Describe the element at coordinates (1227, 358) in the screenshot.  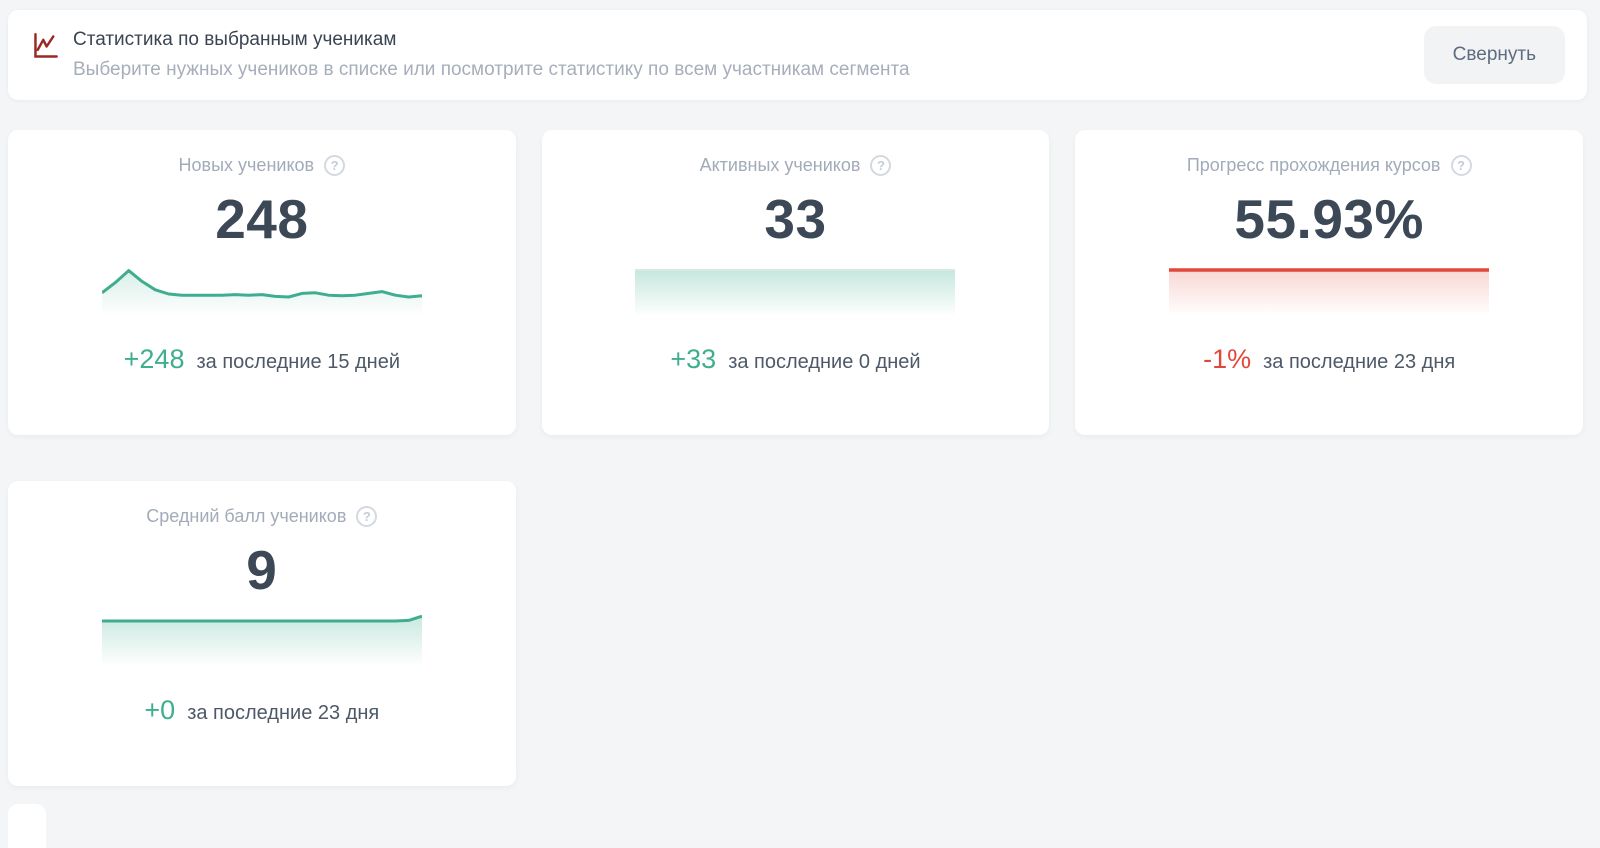
I see `delta-value: -1%` at that location.